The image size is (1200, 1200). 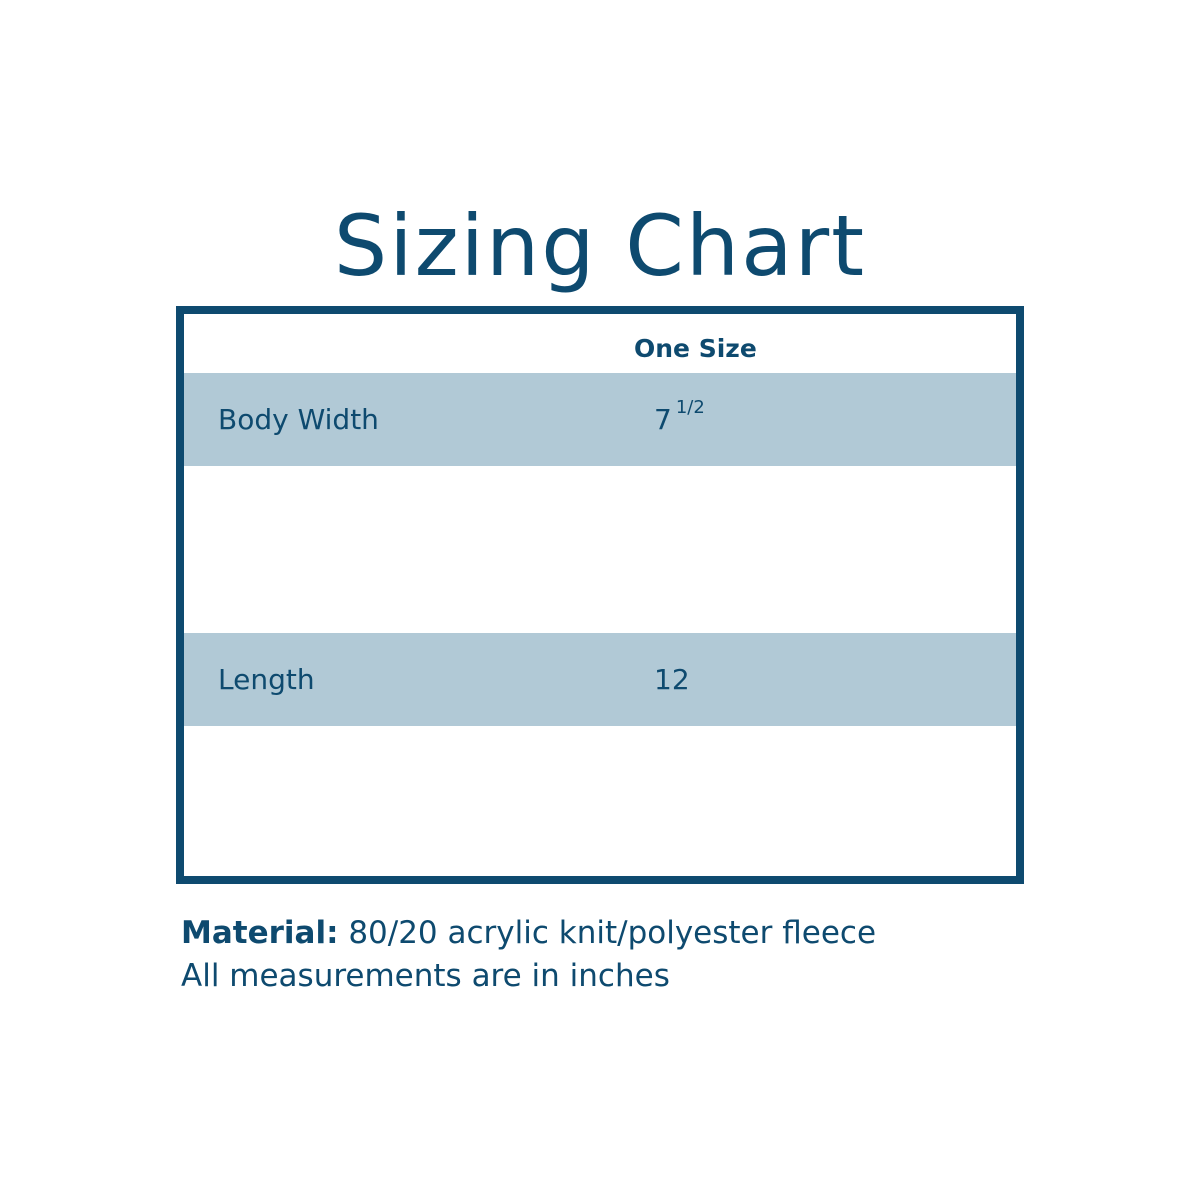 I want to click on table-row-length: Length 12, so click(x=600, y=679).